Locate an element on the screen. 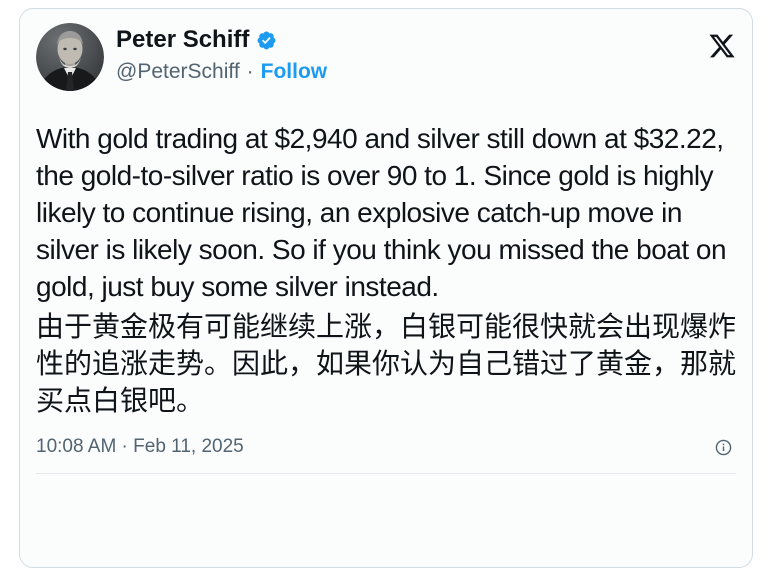  author-name: Peter Schiff is located at coordinates (183, 39).